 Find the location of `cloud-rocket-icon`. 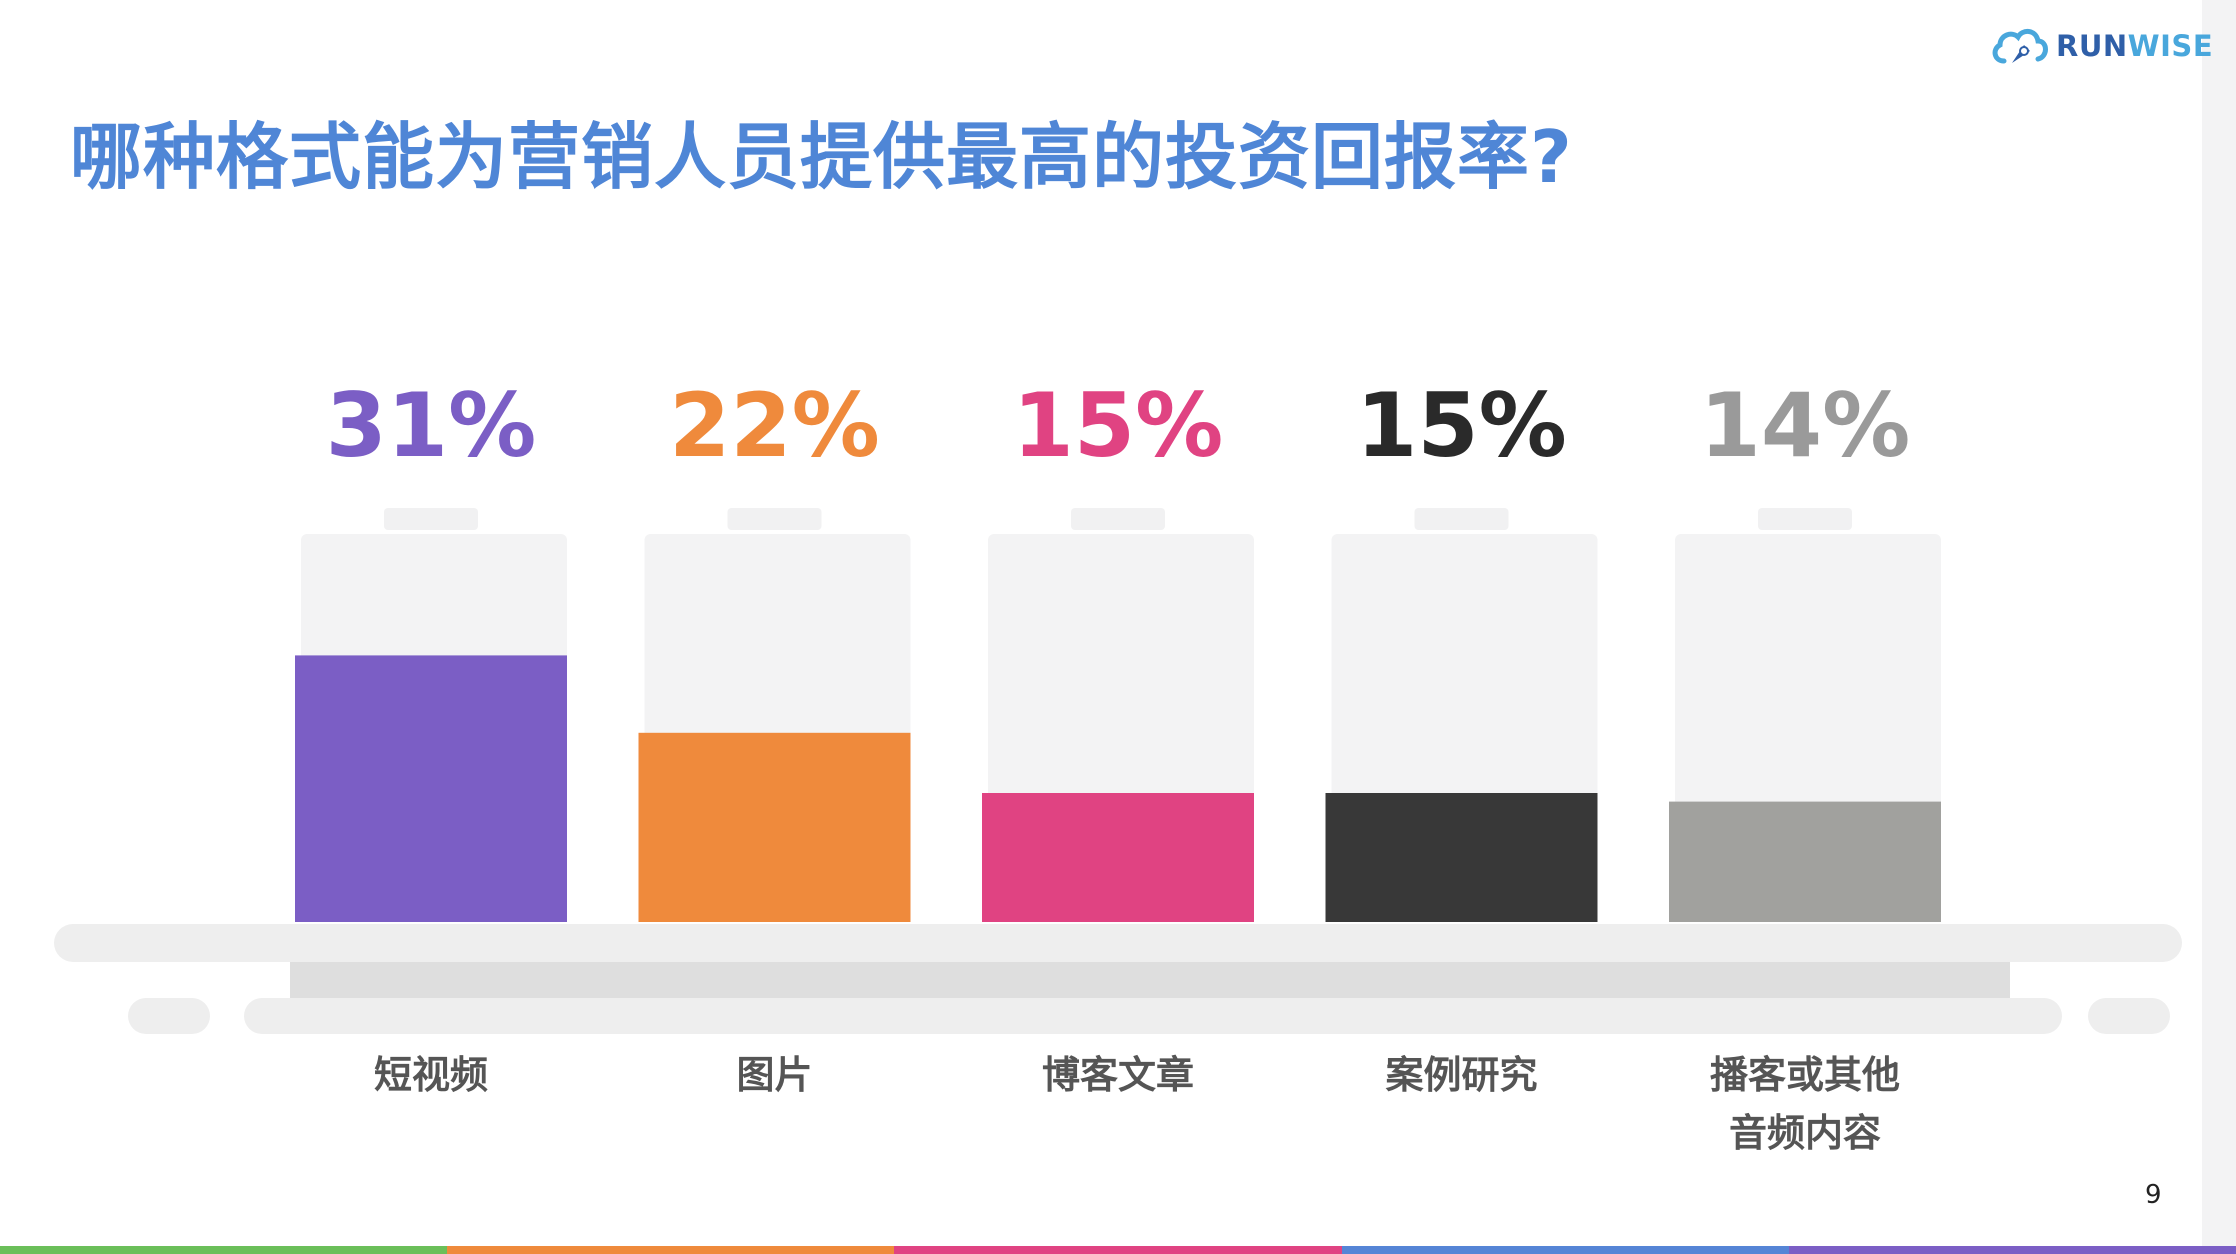

cloud-rocket-icon is located at coordinates (2020, 46).